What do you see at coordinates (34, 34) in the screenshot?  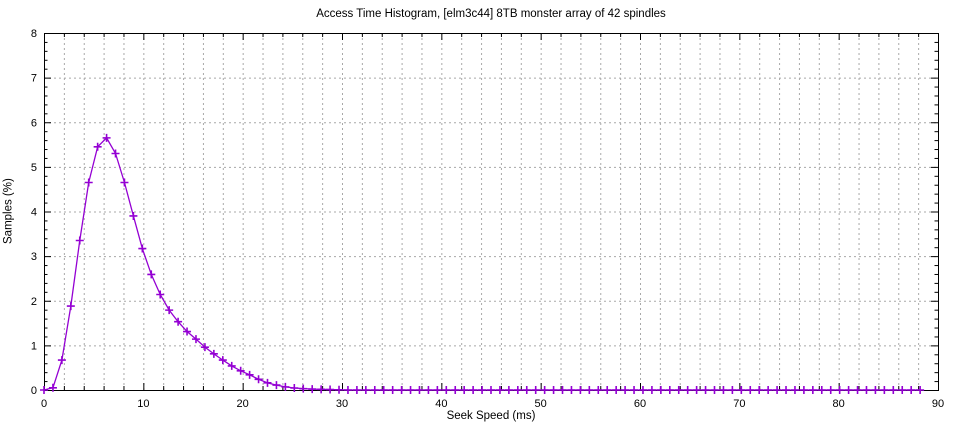 I see `y-tick-label: 8` at bounding box center [34, 34].